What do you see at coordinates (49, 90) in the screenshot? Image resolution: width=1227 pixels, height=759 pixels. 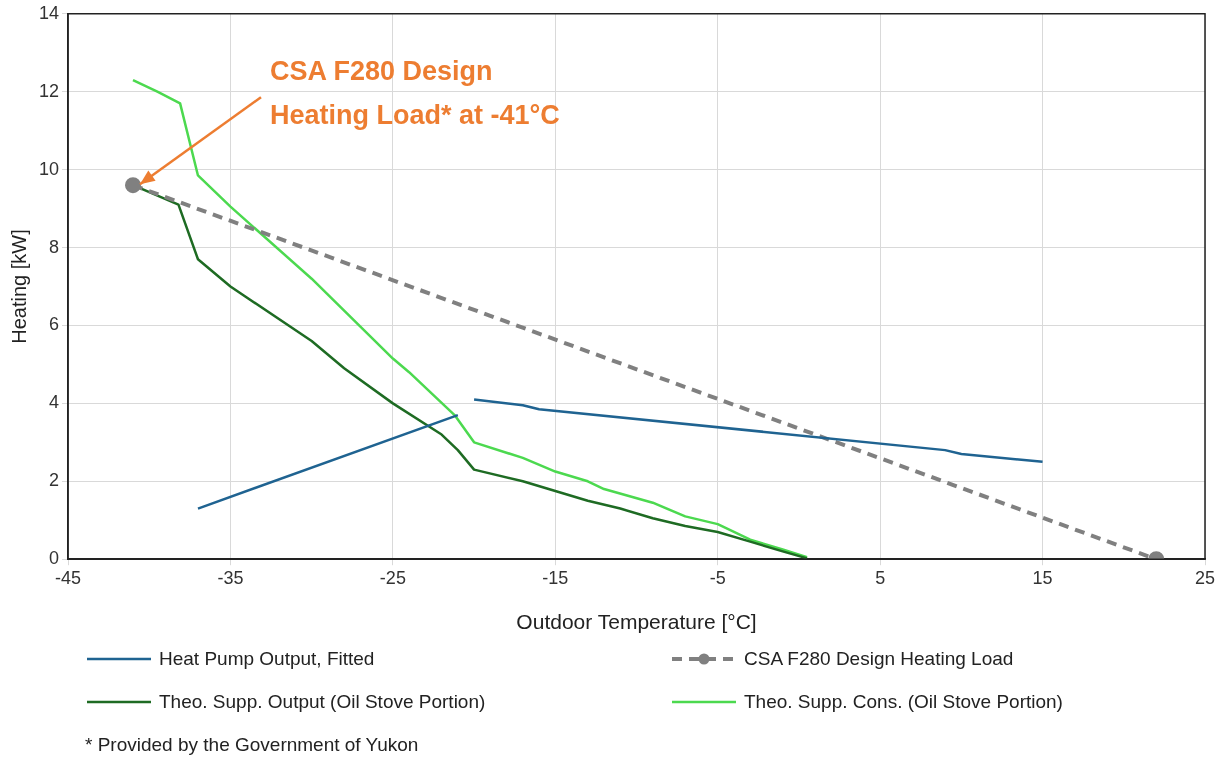 I see `y-tick-label: 12` at bounding box center [49, 90].